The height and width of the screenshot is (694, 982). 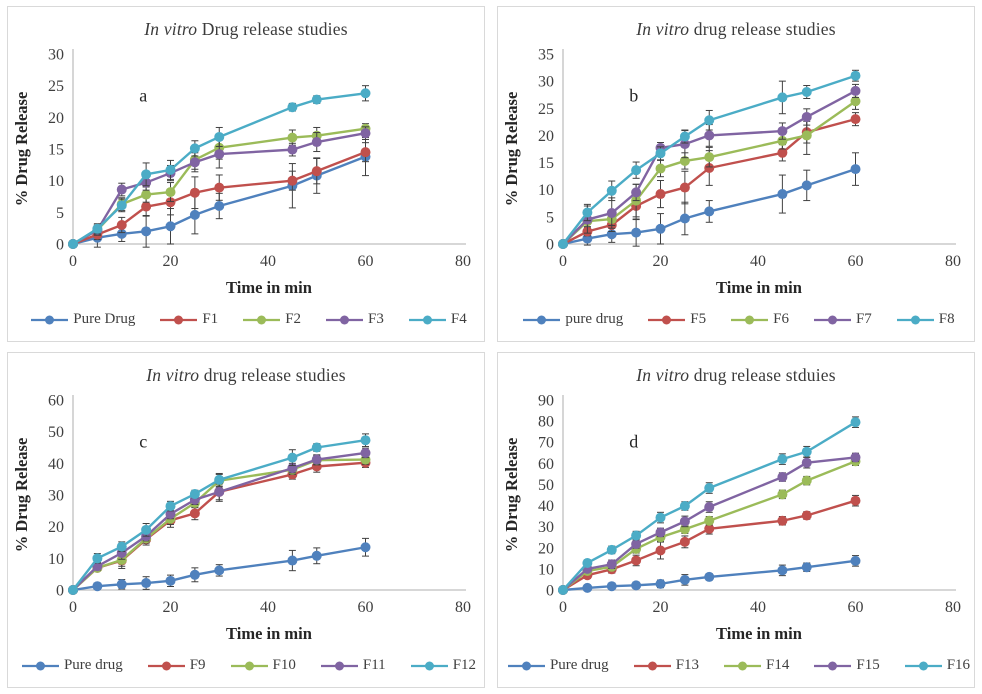 What do you see at coordinates (781, 319) in the screenshot?
I see `legend-label: F6` at bounding box center [781, 319].